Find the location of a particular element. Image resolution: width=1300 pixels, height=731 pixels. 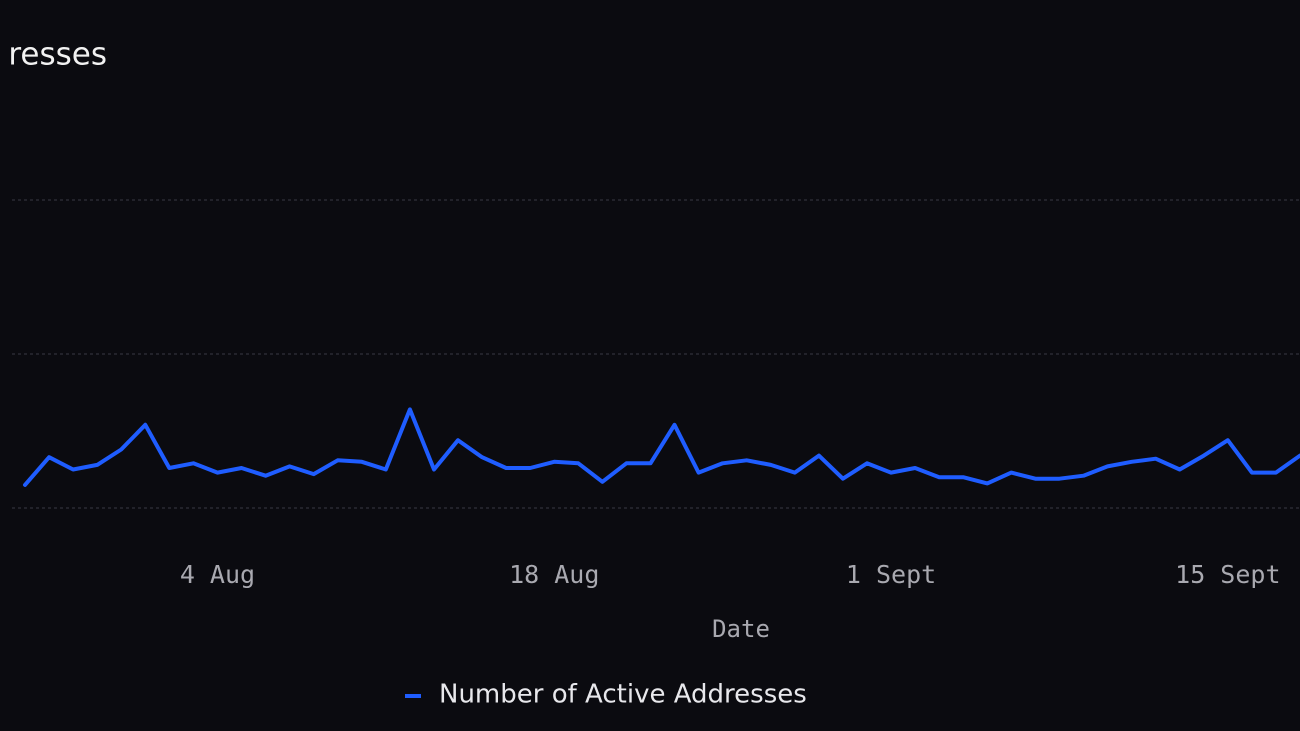

x-tick-label: 4 Aug is located at coordinates (217, 574).